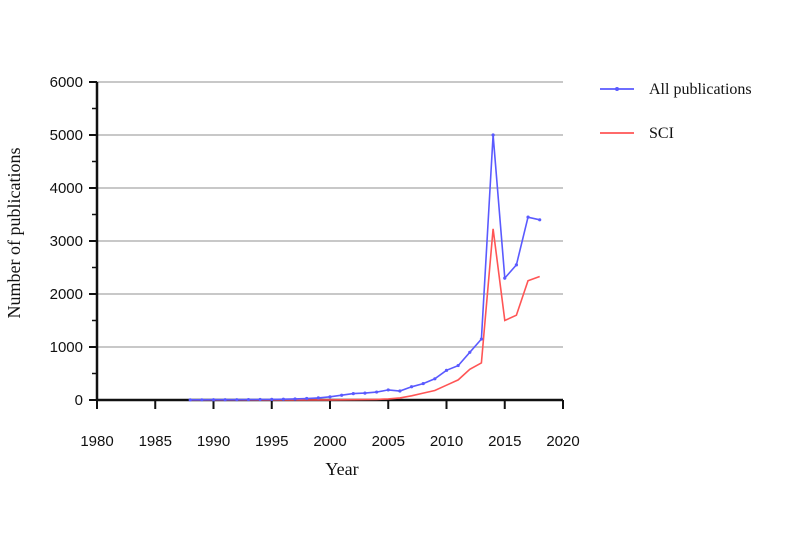 Image resolution: width=800 pixels, height=533 pixels. I want to click on y-axis-title: Number of publications, so click(14, 233).